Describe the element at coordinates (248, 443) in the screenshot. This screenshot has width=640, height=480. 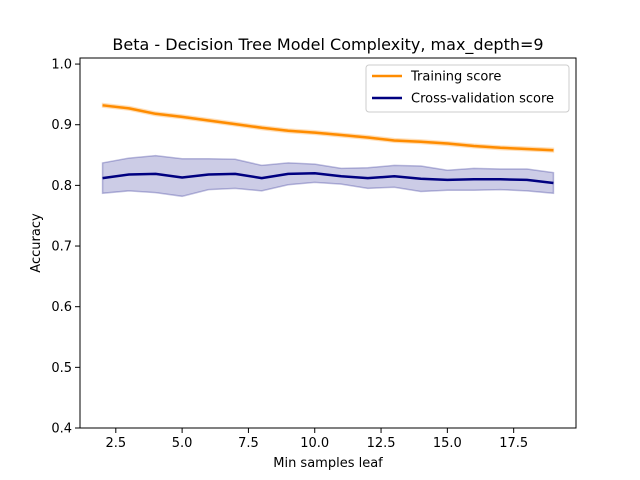
I see `x-tick-label: 7.5` at that location.